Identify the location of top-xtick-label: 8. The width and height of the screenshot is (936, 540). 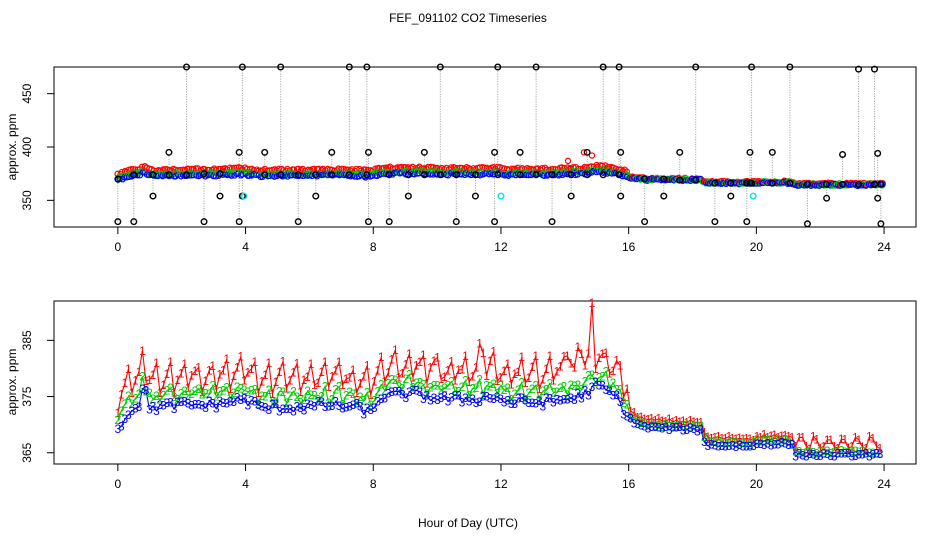
(373, 247).